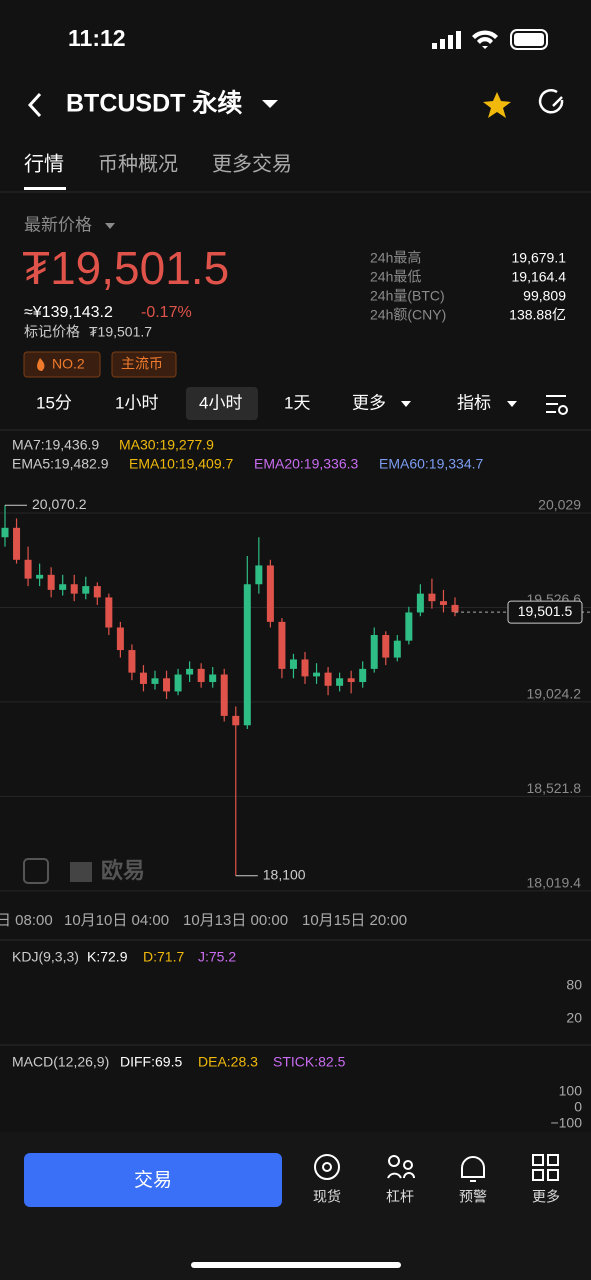 The width and height of the screenshot is (591, 1280). I want to click on pair-title: BTCUSDT 永续, so click(154, 103).